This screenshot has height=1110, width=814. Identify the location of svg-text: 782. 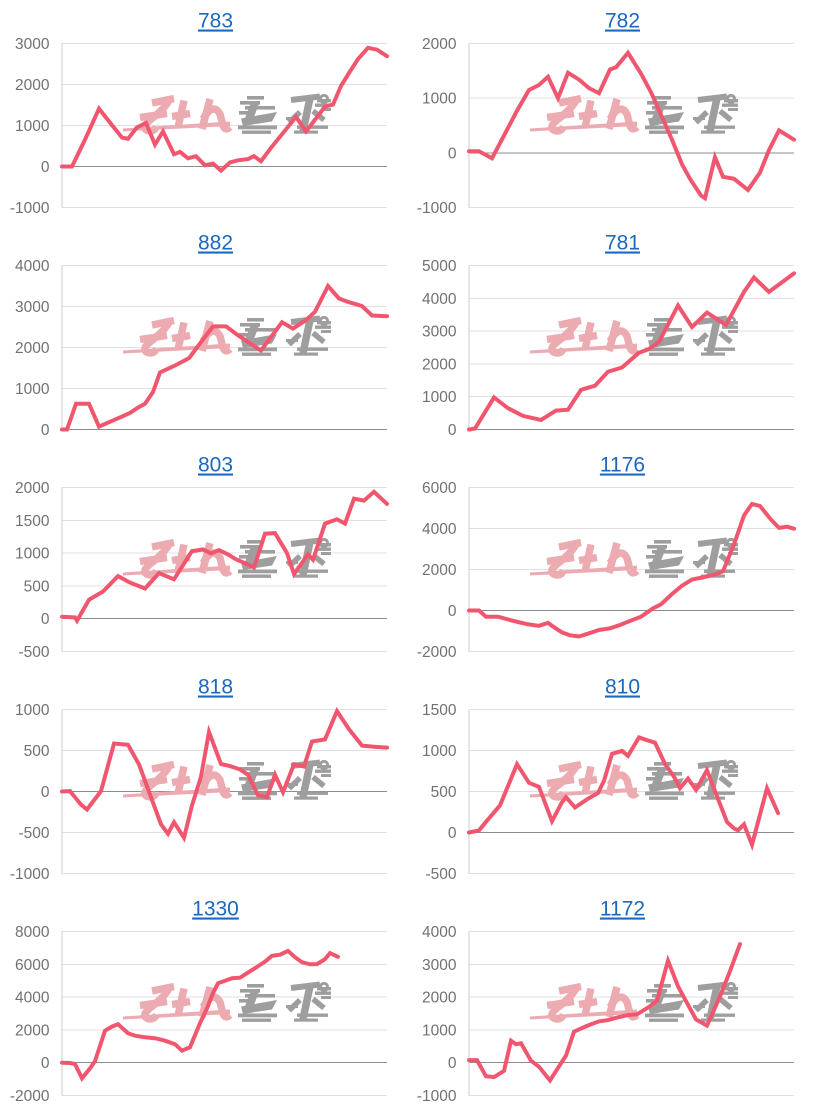
(622, 21).